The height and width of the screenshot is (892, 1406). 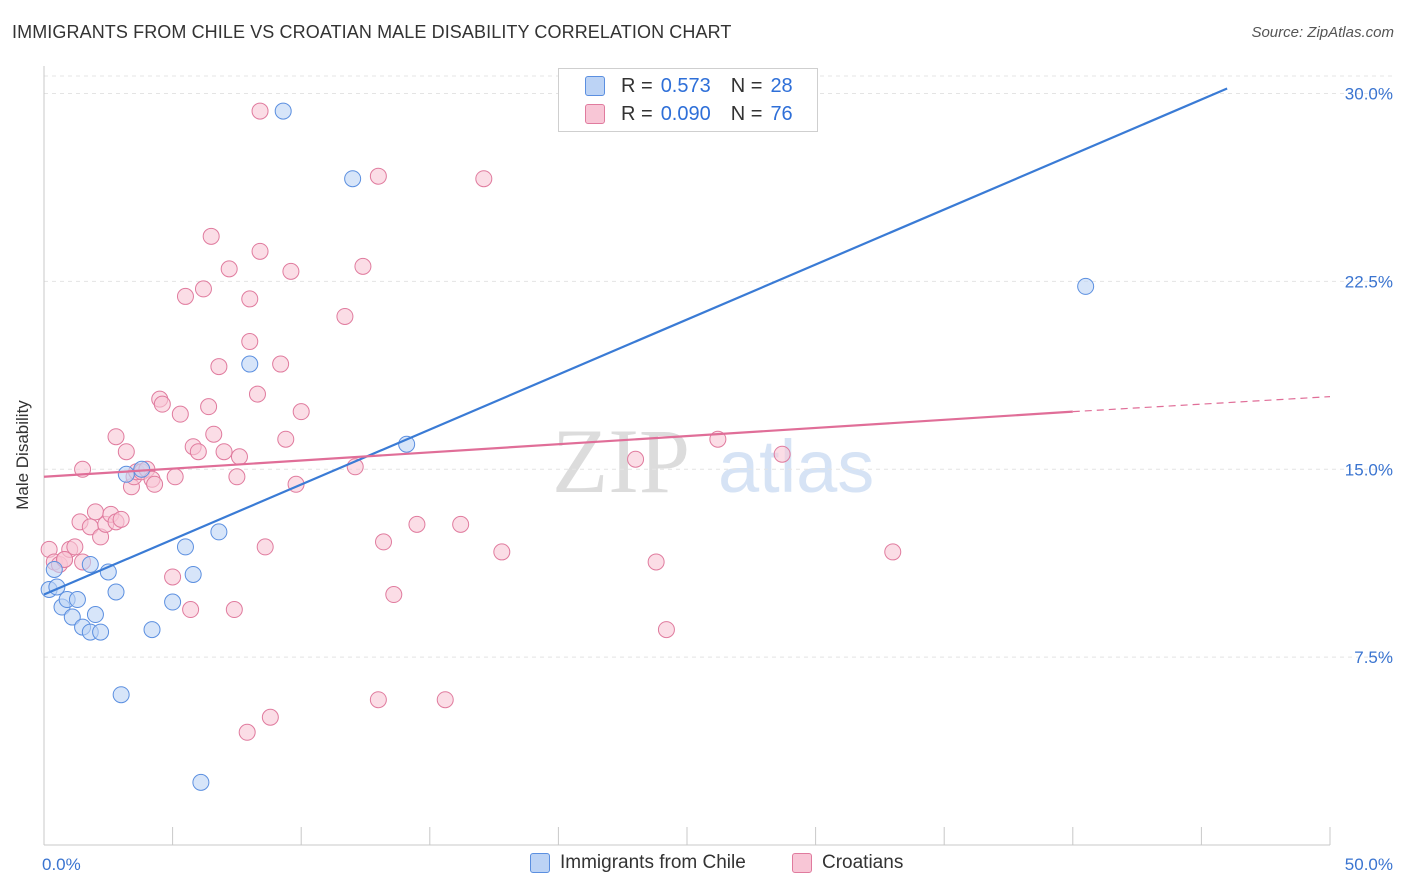 I want to click on legend-swatch-chile, so click(x=595, y=86).